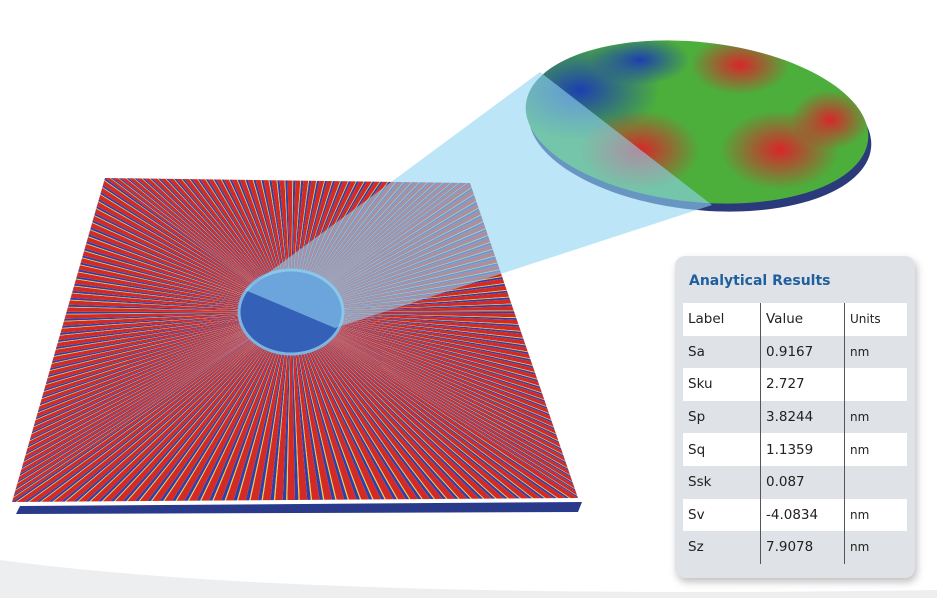 The image size is (937, 598). I want to click on table-cell: Sq, so click(722, 449).